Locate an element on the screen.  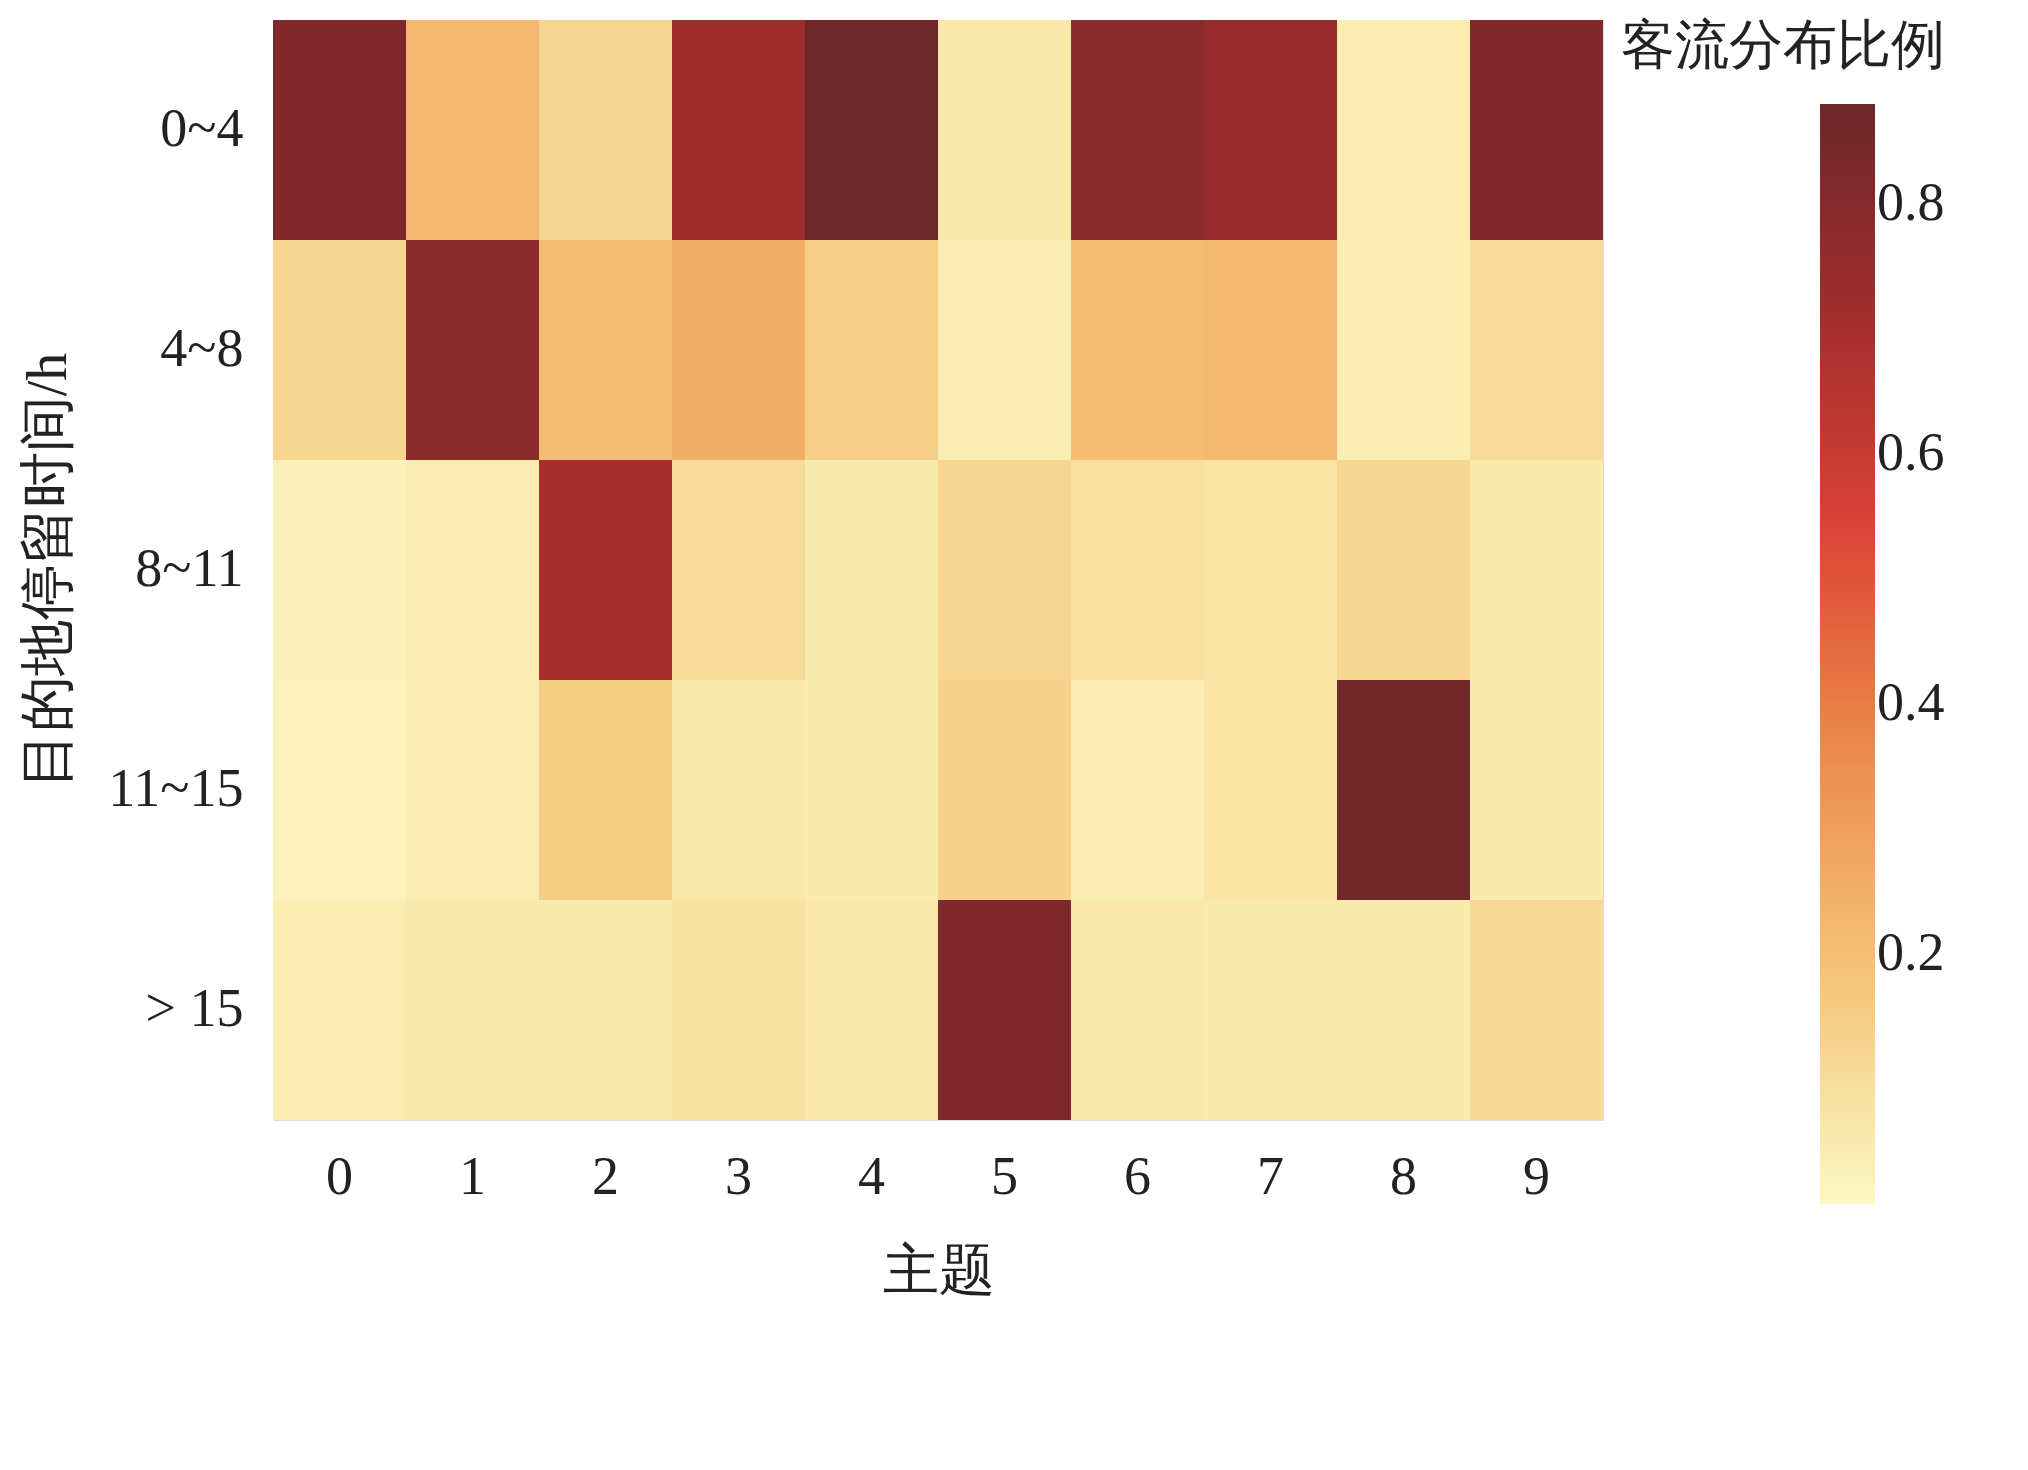
color-bar-label: 0.4 is located at coordinates (1911, 702).